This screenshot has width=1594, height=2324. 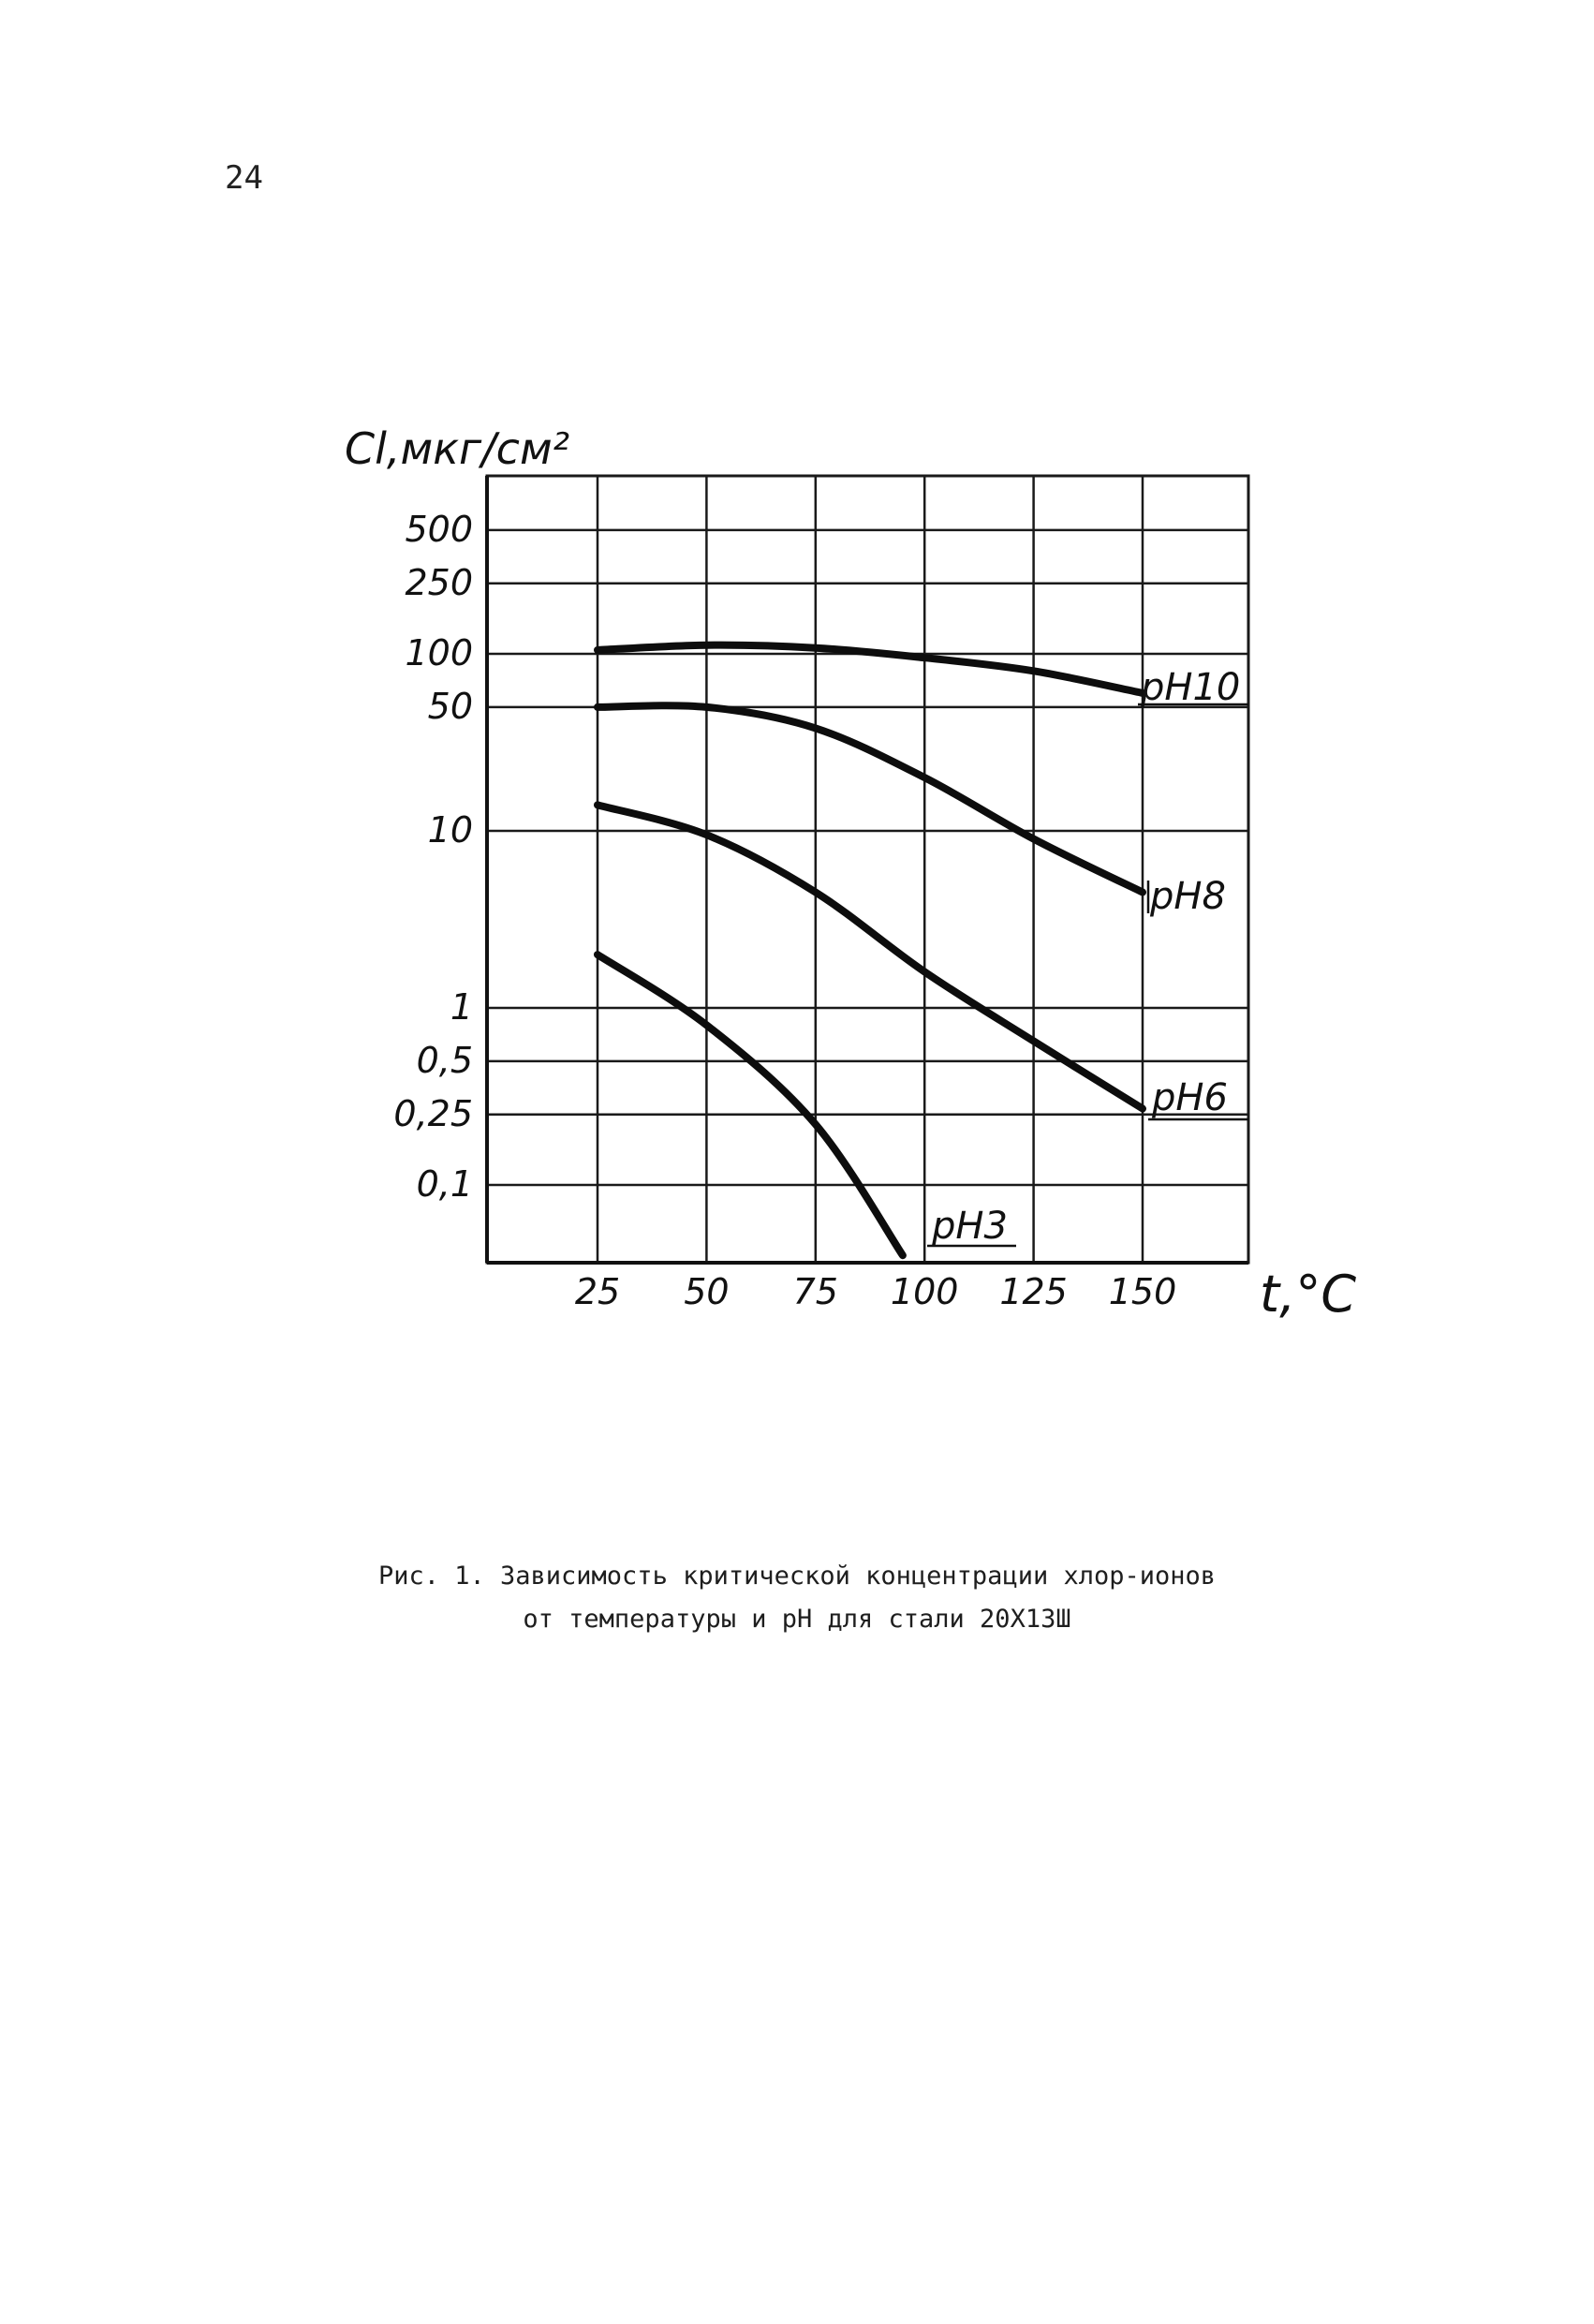 I want to click on chart-series, so click(x=870, y=951).